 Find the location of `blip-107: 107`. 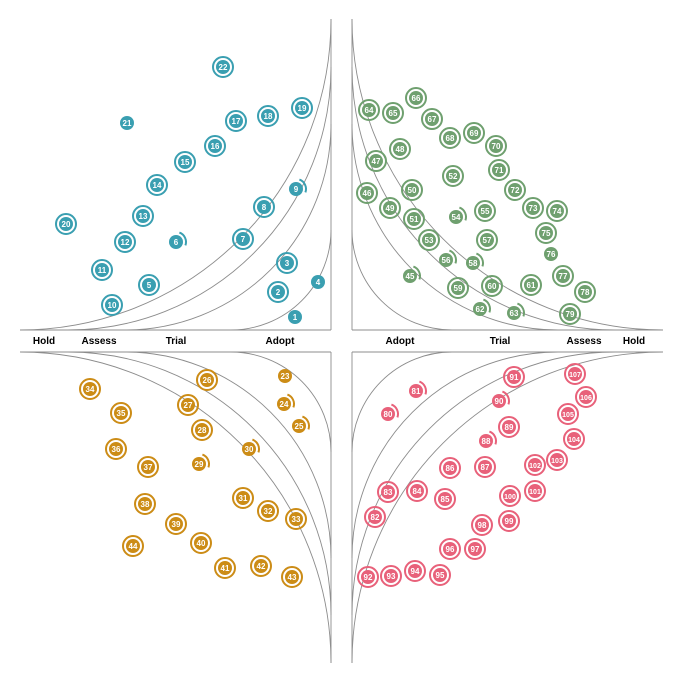

blip-107: 107 is located at coordinates (575, 374).